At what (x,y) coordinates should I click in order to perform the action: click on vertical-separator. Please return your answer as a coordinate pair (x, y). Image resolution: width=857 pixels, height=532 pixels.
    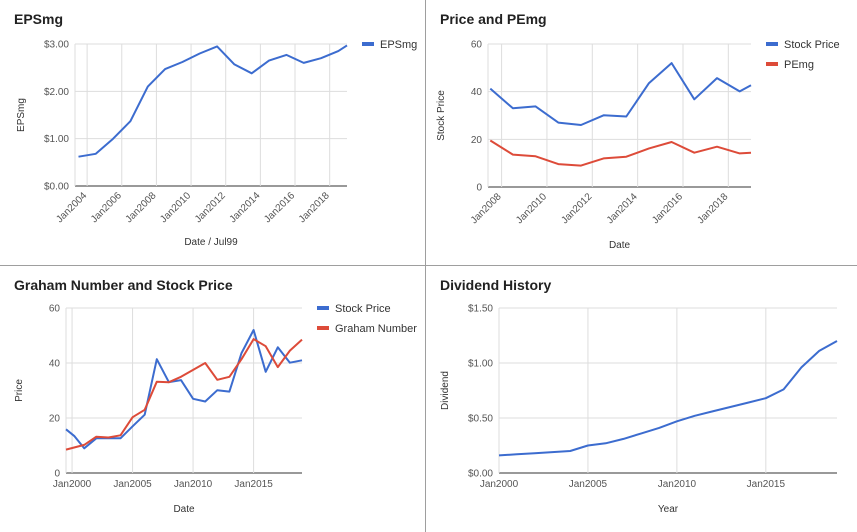
    Looking at the image, I should click on (425, 266).